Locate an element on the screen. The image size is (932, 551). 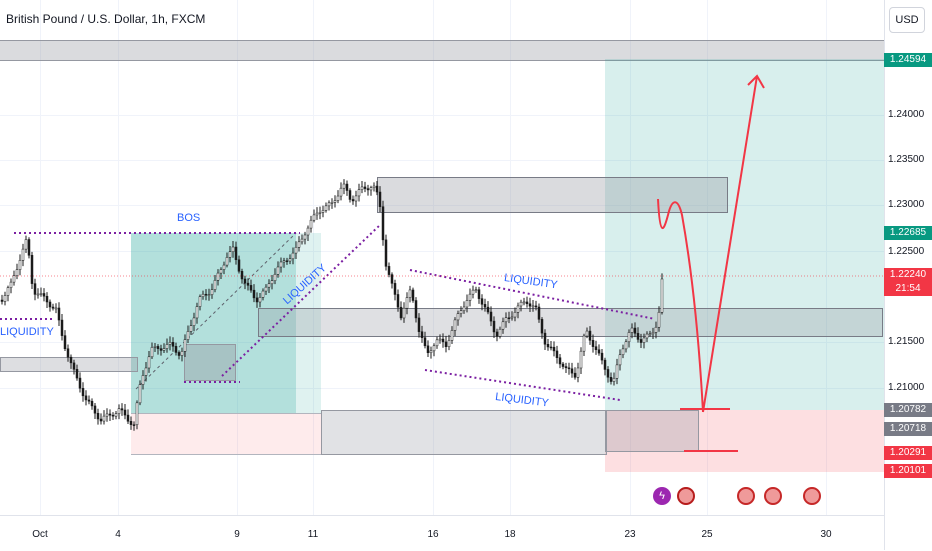
time-axis: Oct 4 9 11 16 18 23 25 30 is located at coordinates (442, 533).